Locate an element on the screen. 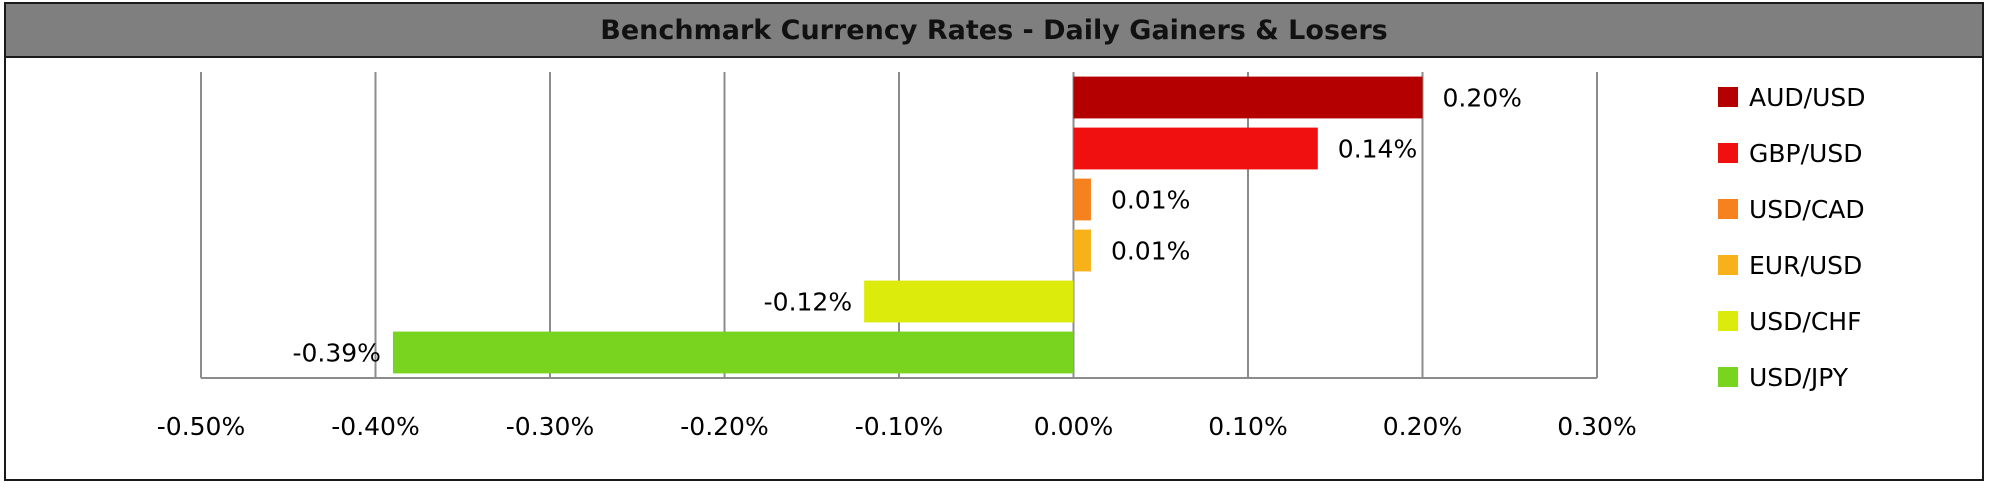  x-tick-label: 0.30% is located at coordinates (1596, 426).